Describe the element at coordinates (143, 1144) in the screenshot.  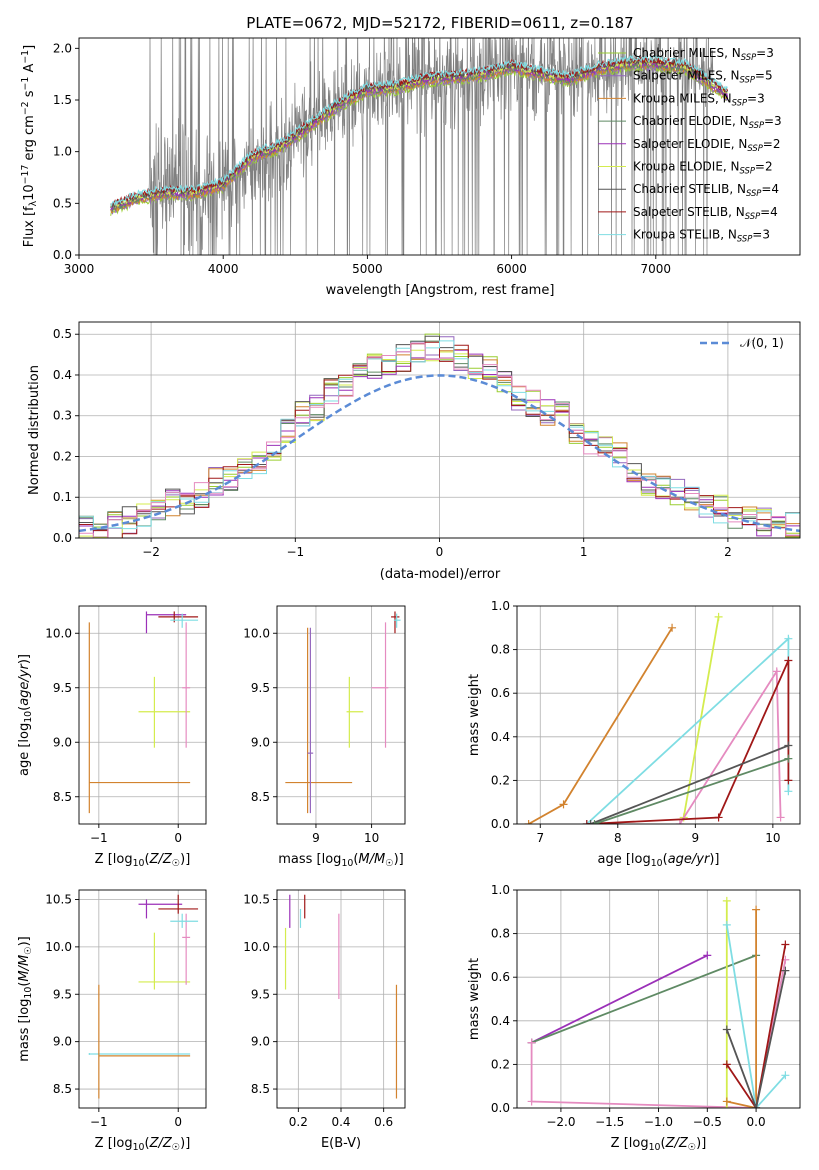
I see `mass-vs-z-panel-xlabel: Z [log10(Z/Z☉)]` at that location.